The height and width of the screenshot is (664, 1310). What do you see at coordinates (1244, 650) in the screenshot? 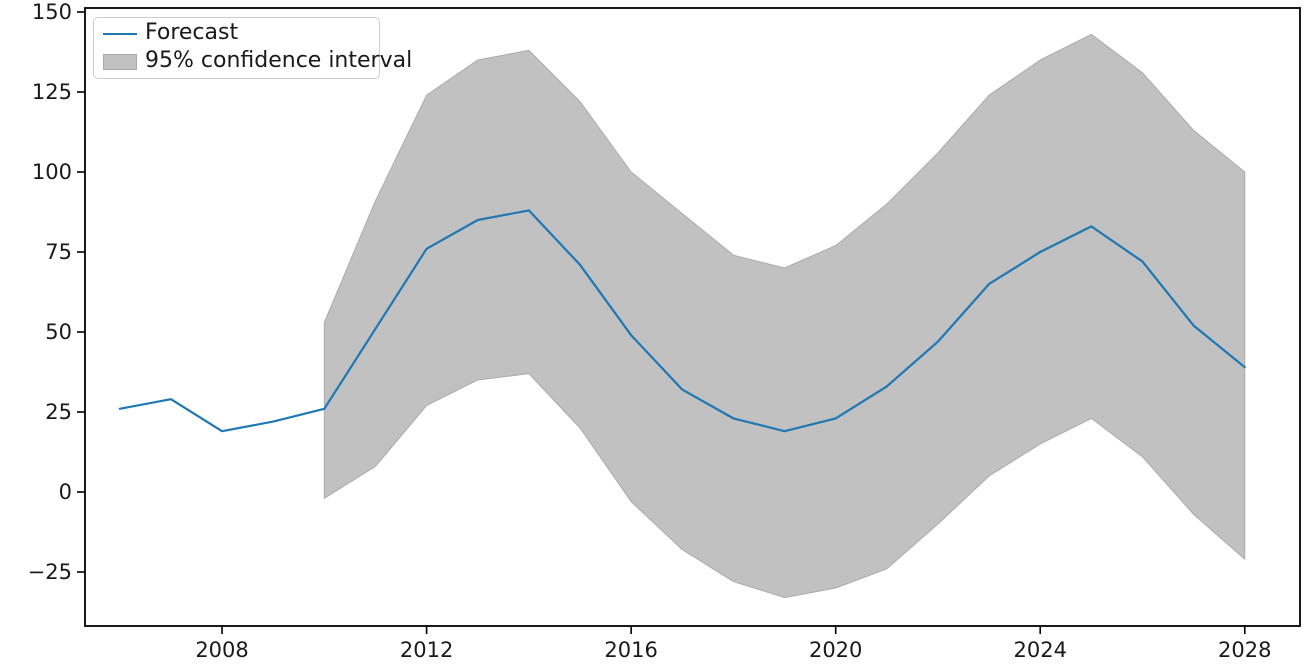
I see `x-tick-label: 2028` at bounding box center [1244, 650].